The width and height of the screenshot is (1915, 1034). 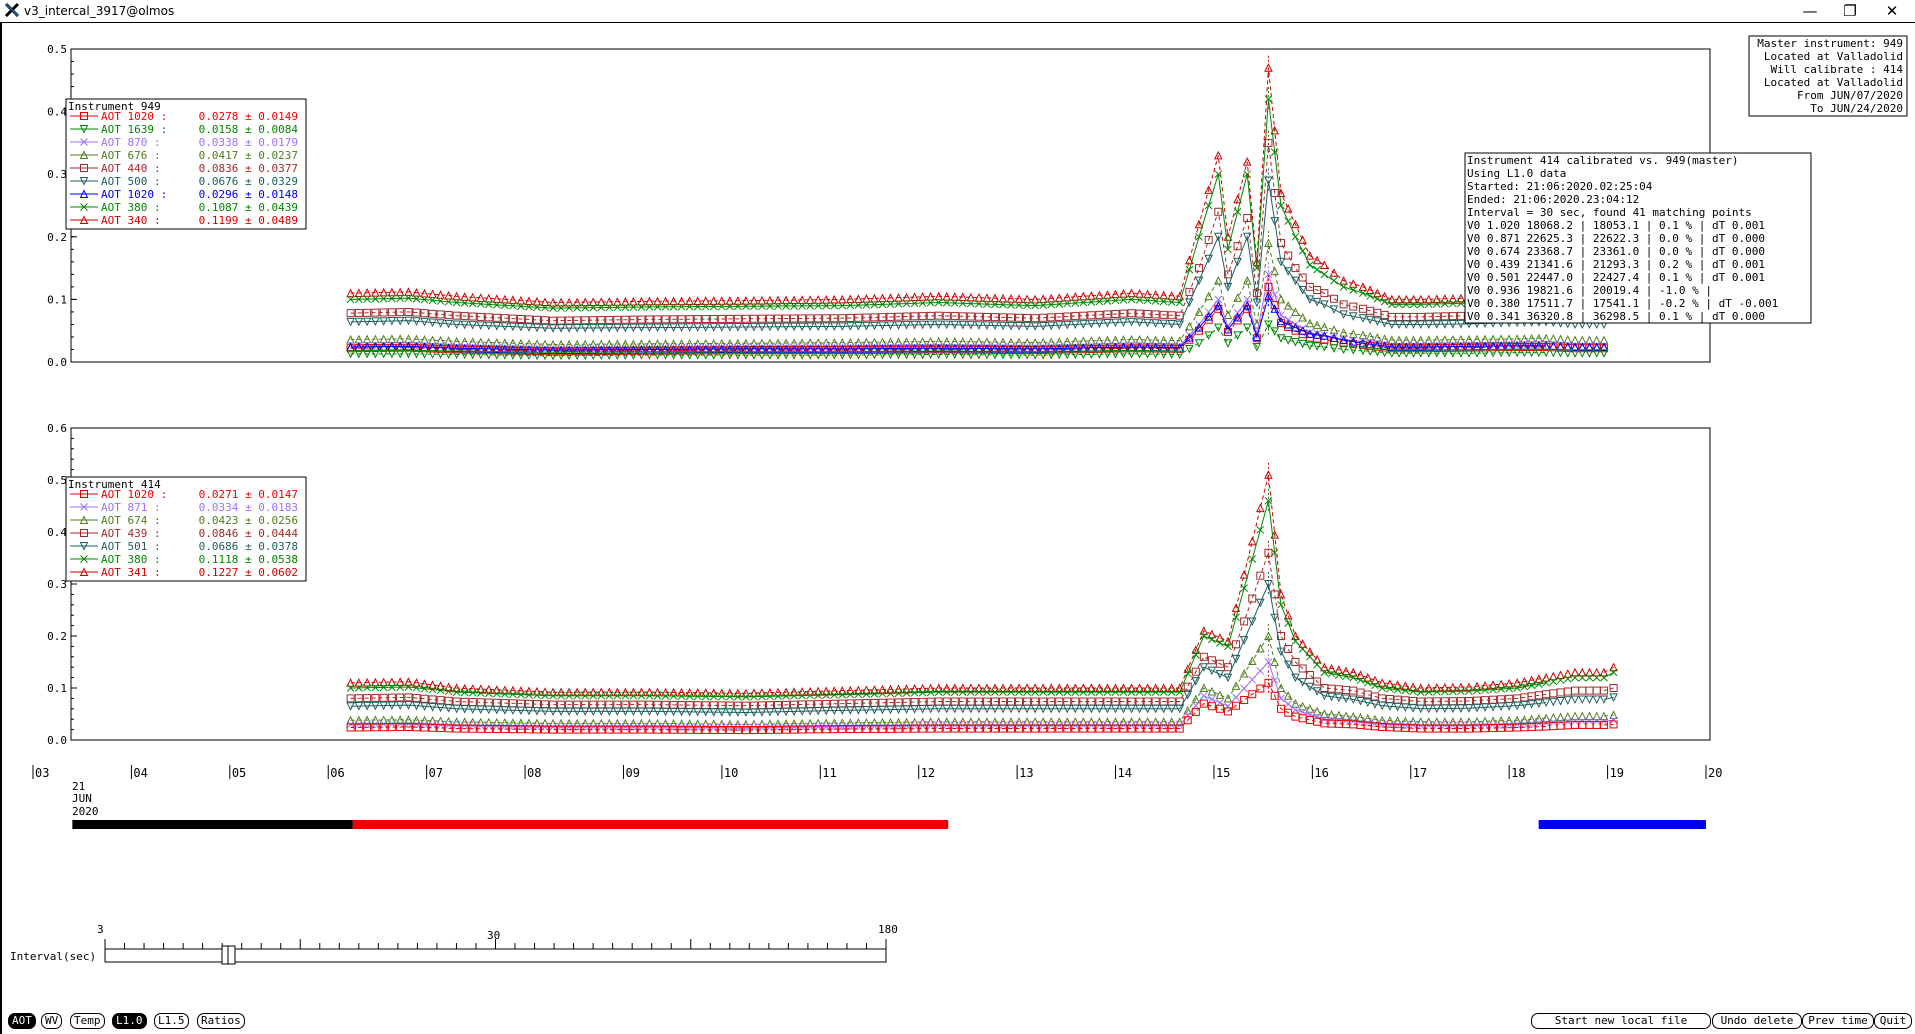 I want to click on undo-delete-button: Undo delete, so click(x=1757, y=1021).